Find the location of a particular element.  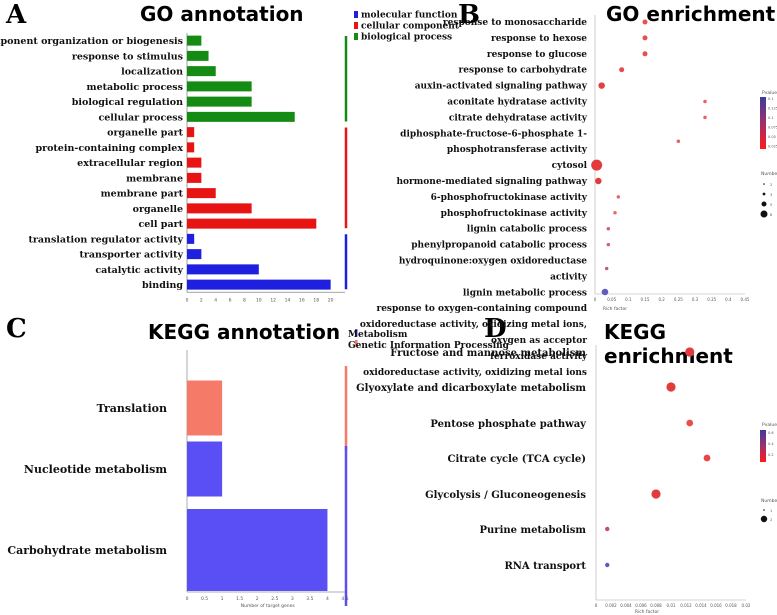

a-tick-label: transporter activity is located at coordinates (131, 255).